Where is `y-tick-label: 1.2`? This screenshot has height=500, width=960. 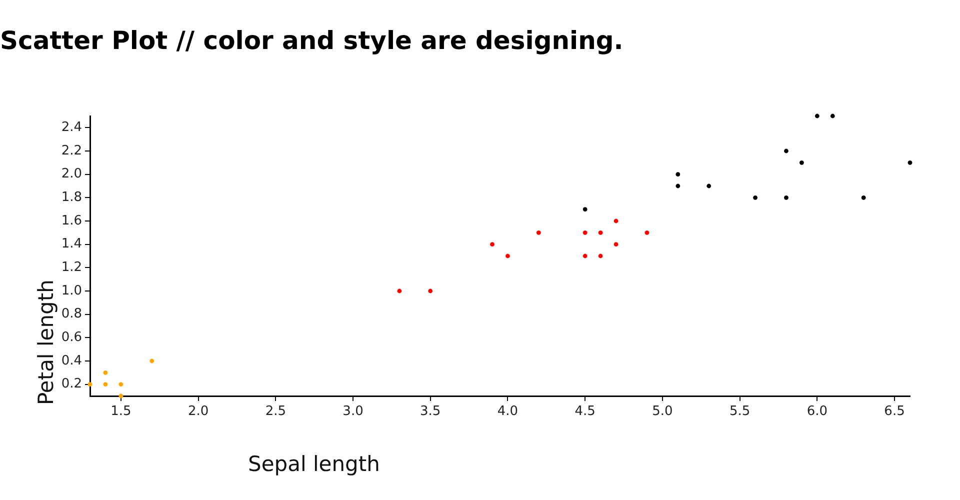
y-tick-label: 1.2 is located at coordinates (71, 268).